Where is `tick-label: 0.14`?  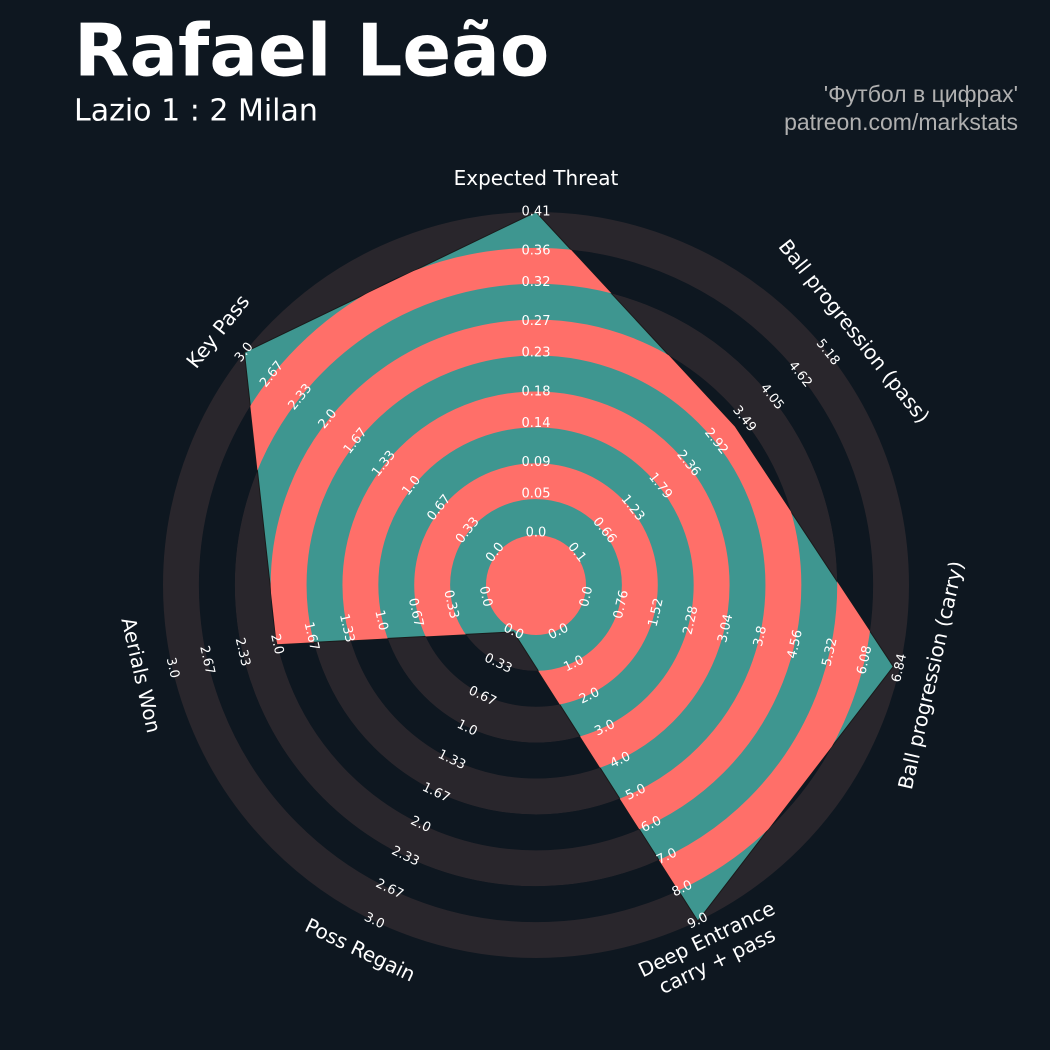 tick-label: 0.14 is located at coordinates (536, 423).